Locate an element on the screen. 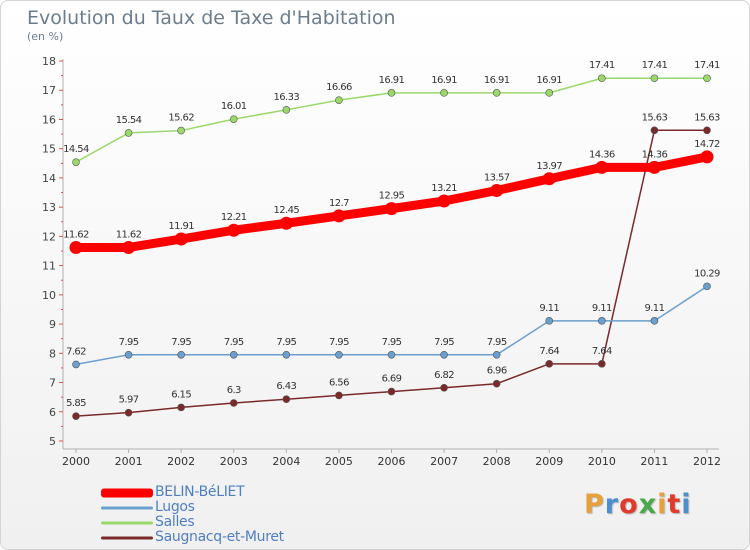 The height and width of the screenshot is (550, 750). y-tick-label: 16 is located at coordinates (49, 119).